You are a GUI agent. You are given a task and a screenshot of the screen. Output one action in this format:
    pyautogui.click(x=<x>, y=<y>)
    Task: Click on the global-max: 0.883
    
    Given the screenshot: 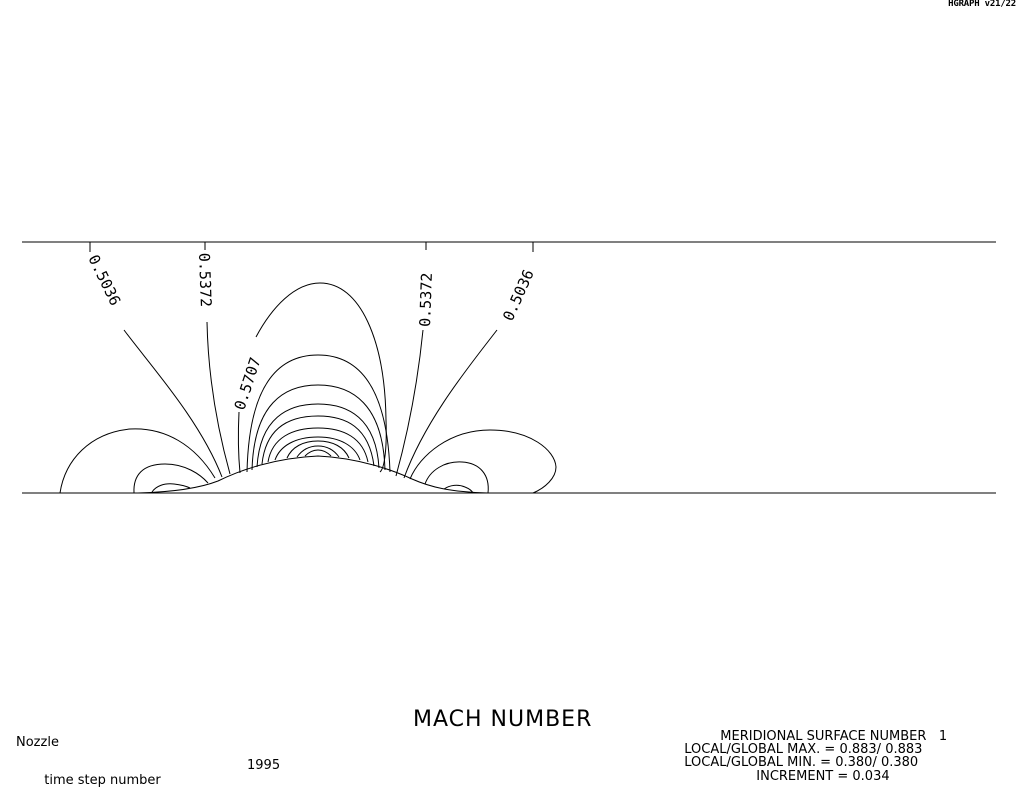 What is the action you would take?
    pyautogui.click(x=904, y=749)
    